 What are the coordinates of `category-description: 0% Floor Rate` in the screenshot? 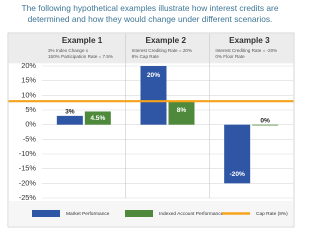 It's located at (230, 56).